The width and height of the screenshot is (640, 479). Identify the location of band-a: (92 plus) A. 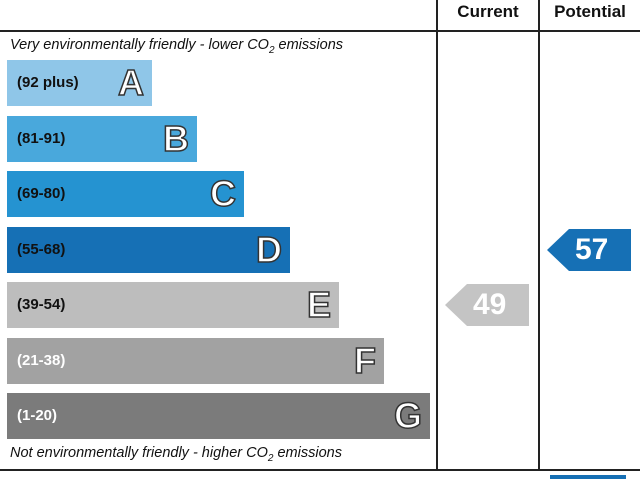
(79, 83).